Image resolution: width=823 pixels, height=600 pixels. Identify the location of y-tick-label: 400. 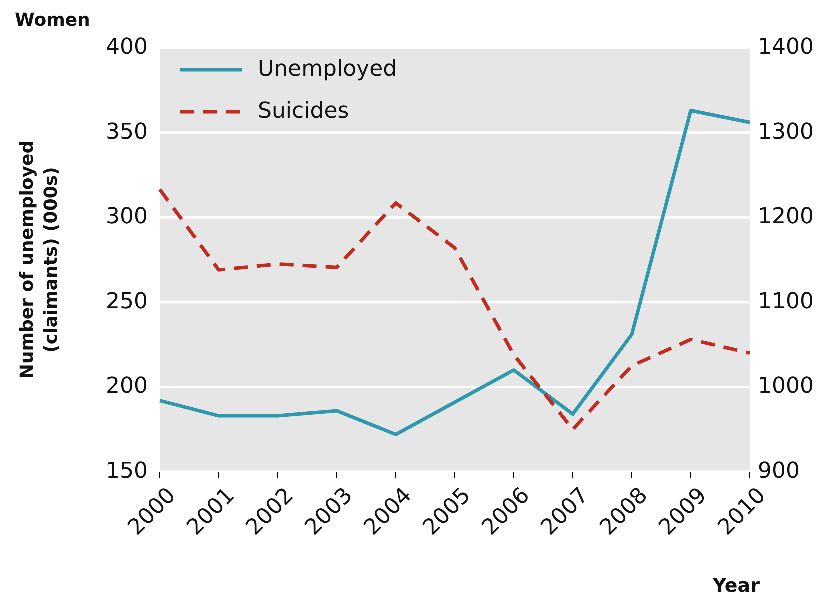
(127, 47).